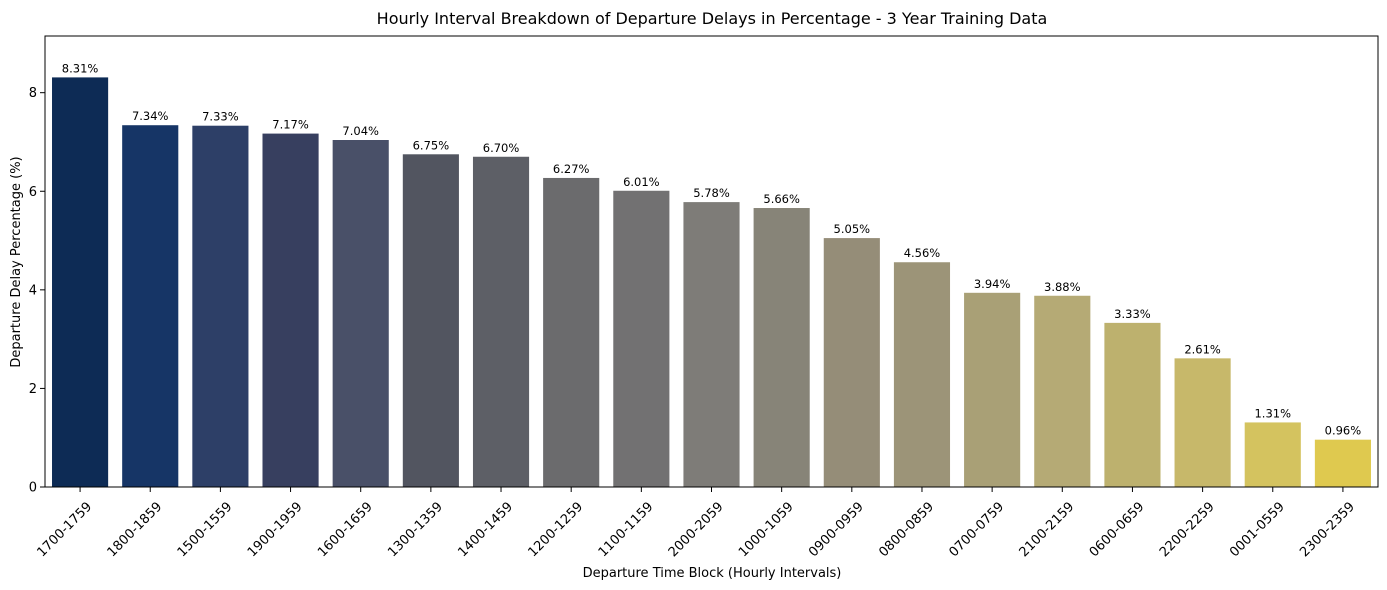 This screenshot has width=1387, height=590. What do you see at coordinates (33, 192) in the screenshot?
I see `y-tick-label: 6` at bounding box center [33, 192].